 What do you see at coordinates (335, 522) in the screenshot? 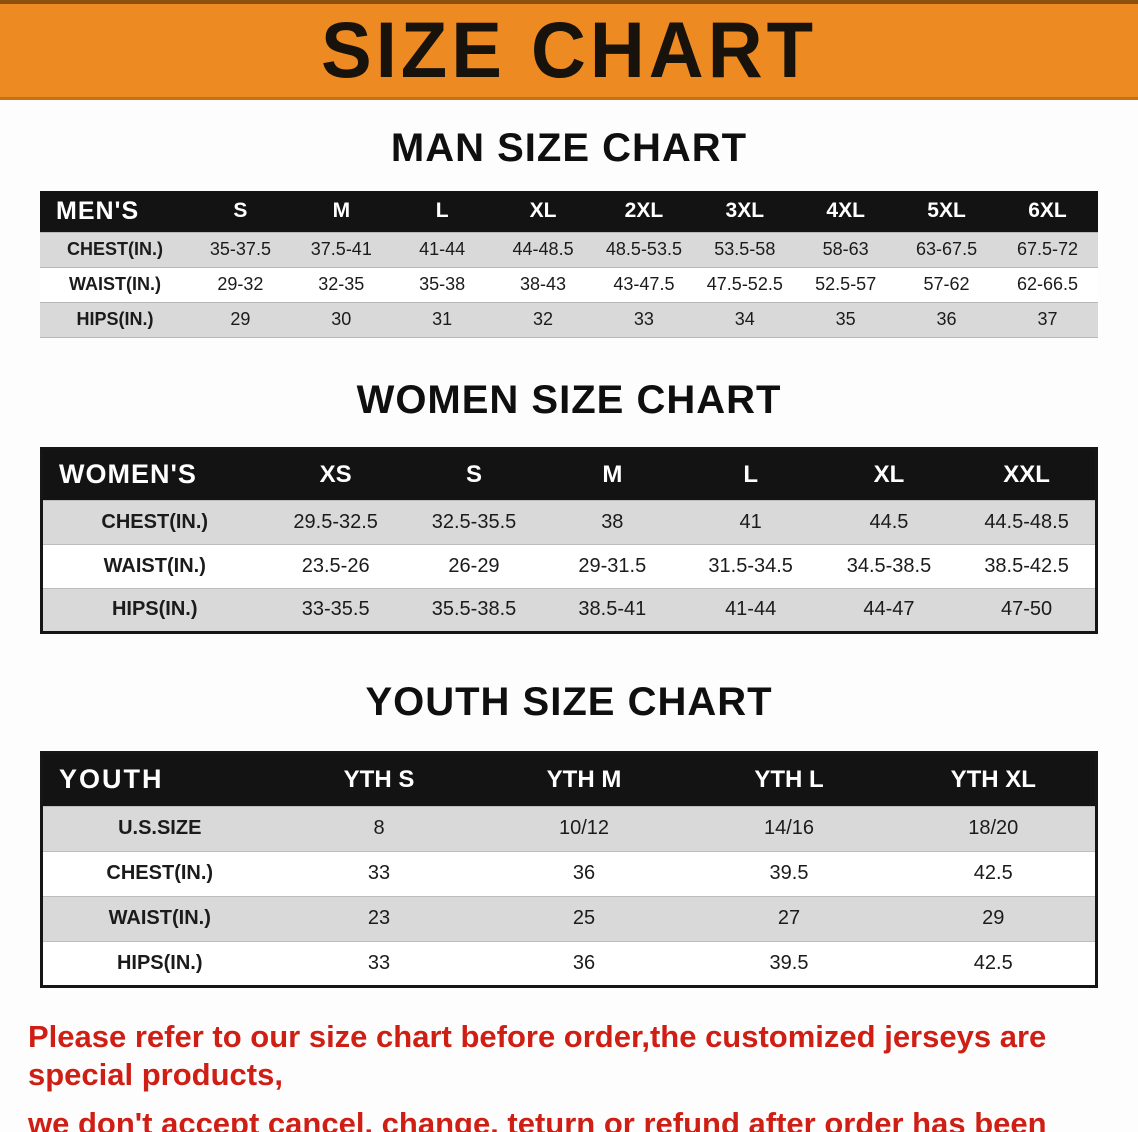
I see `cell: 29.5-32.5` at bounding box center [335, 522].